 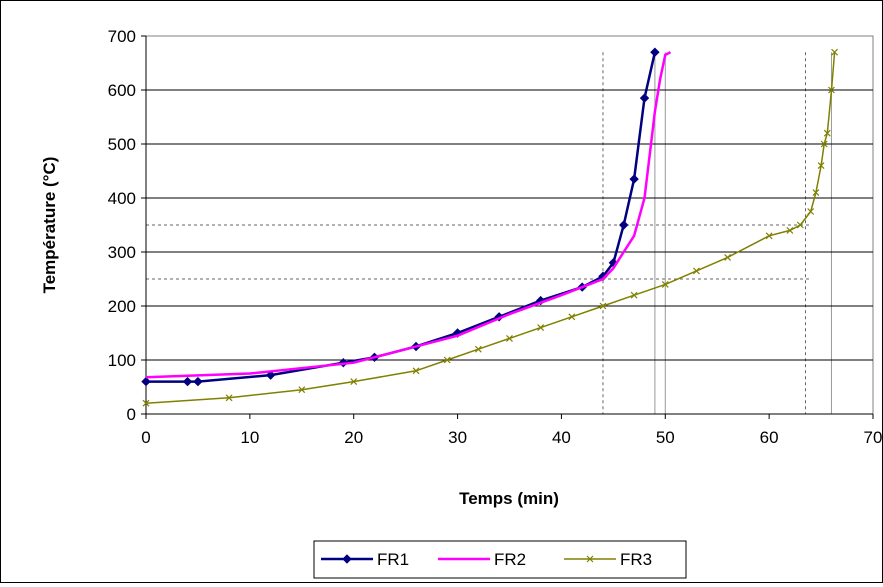 What do you see at coordinates (608, 559) in the screenshot?
I see `legend-item-fr3: FR3` at bounding box center [608, 559].